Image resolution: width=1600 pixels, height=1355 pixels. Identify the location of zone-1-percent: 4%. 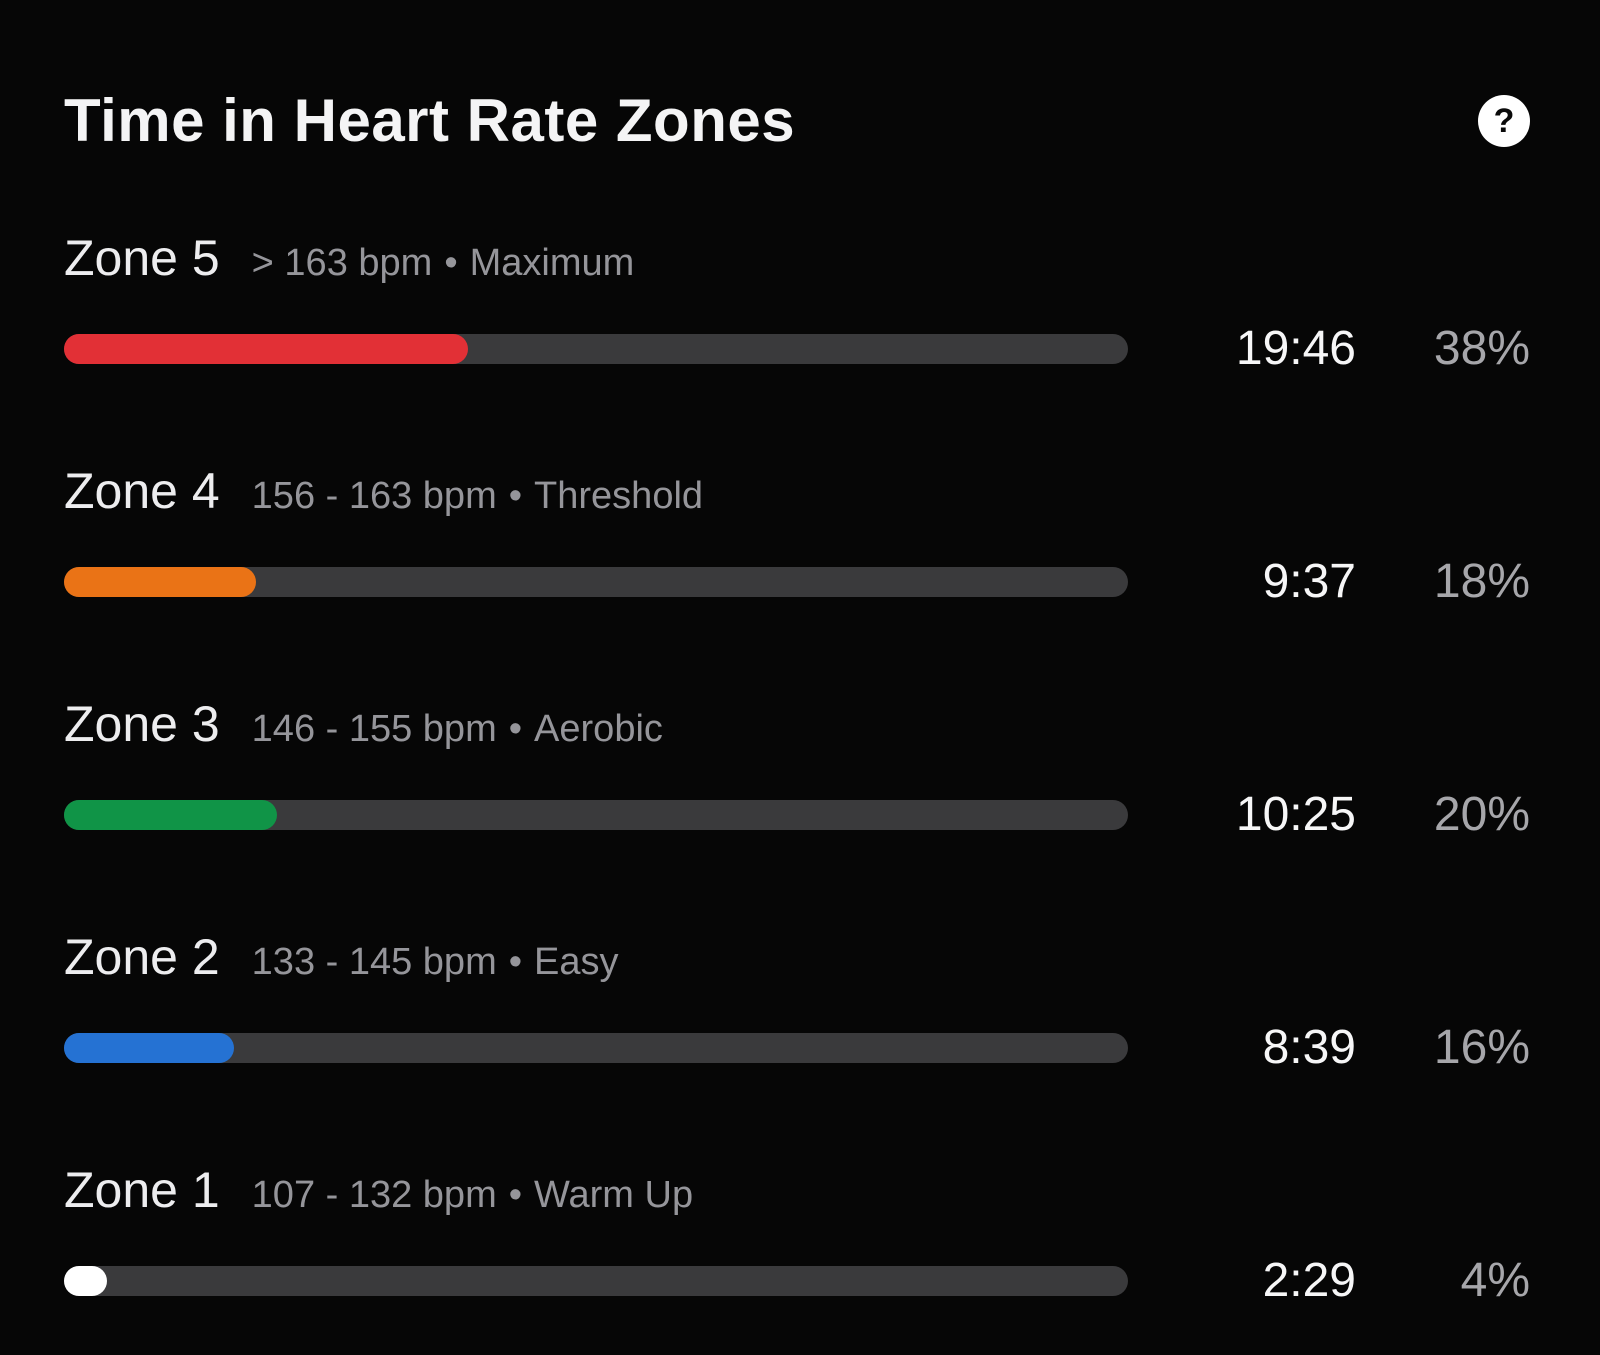
(1495, 1280).